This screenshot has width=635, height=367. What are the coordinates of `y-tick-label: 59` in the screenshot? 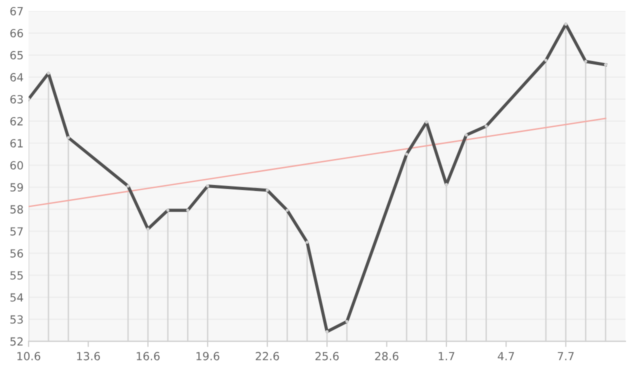 It's located at (16, 187).